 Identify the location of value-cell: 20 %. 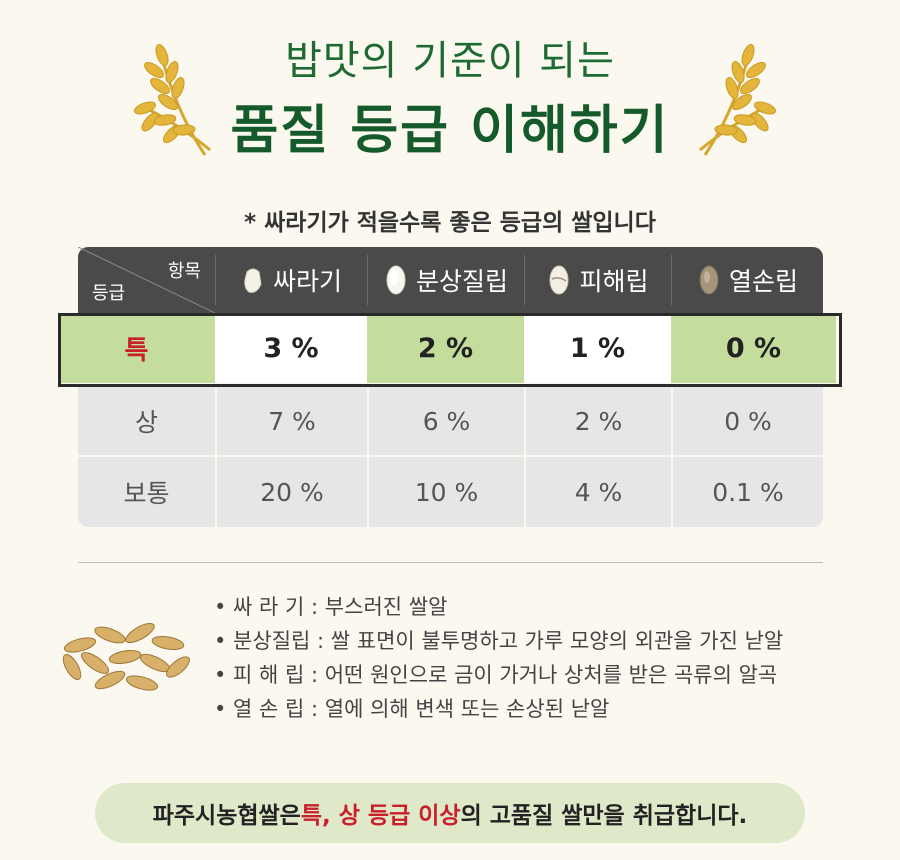
(292, 492).